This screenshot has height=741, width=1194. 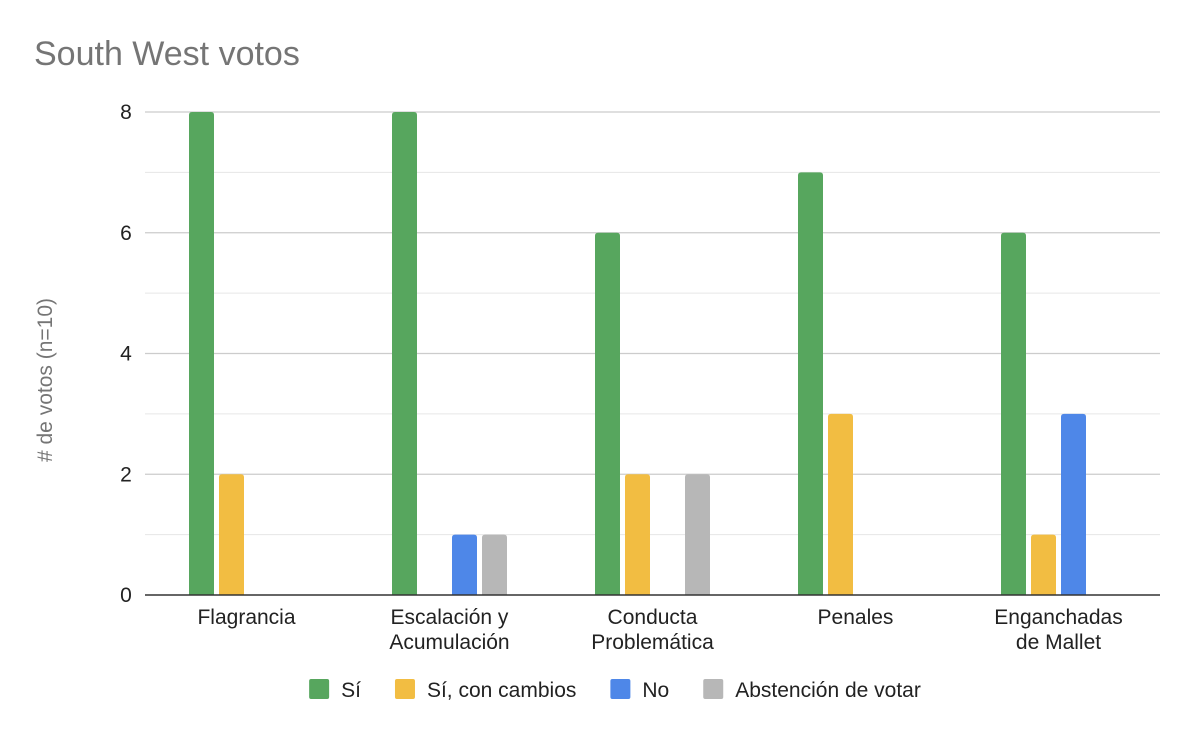 I want to click on y-axis-ticks: 0 2 4 6 8, so click(x=126, y=354).